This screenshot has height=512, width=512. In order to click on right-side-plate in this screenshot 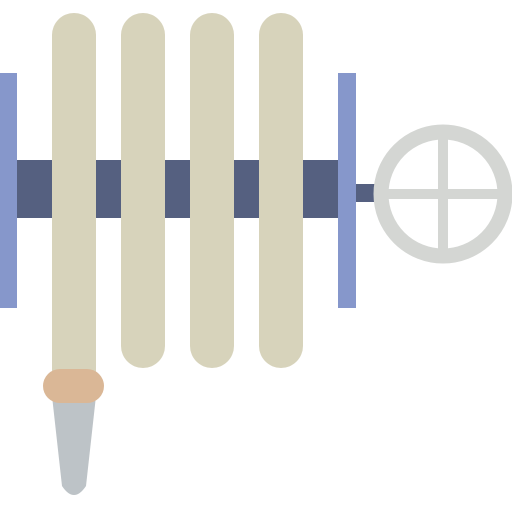, I will do `click(347, 190)`.